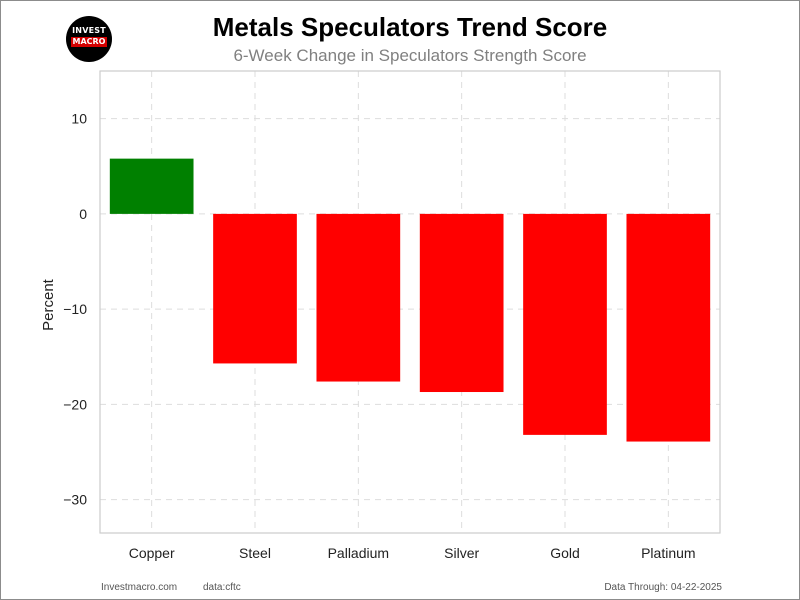  I want to click on y-tick-label: −10, so click(75, 309).